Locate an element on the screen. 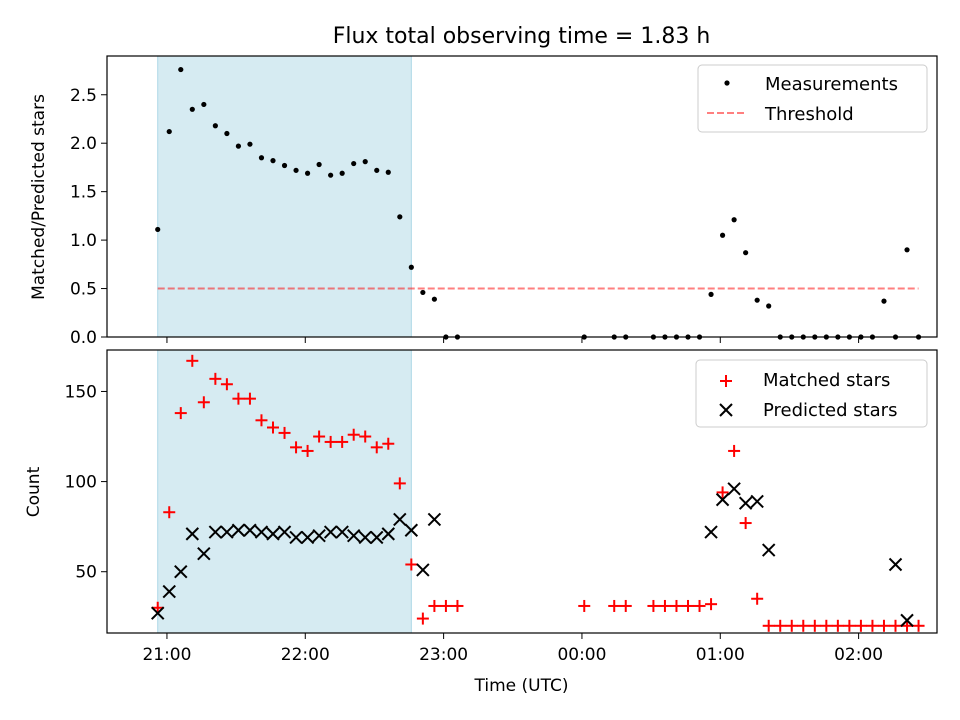 The width and height of the screenshot is (960, 720). top-y-tick-label: 1.5 is located at coordinates (83, 193).